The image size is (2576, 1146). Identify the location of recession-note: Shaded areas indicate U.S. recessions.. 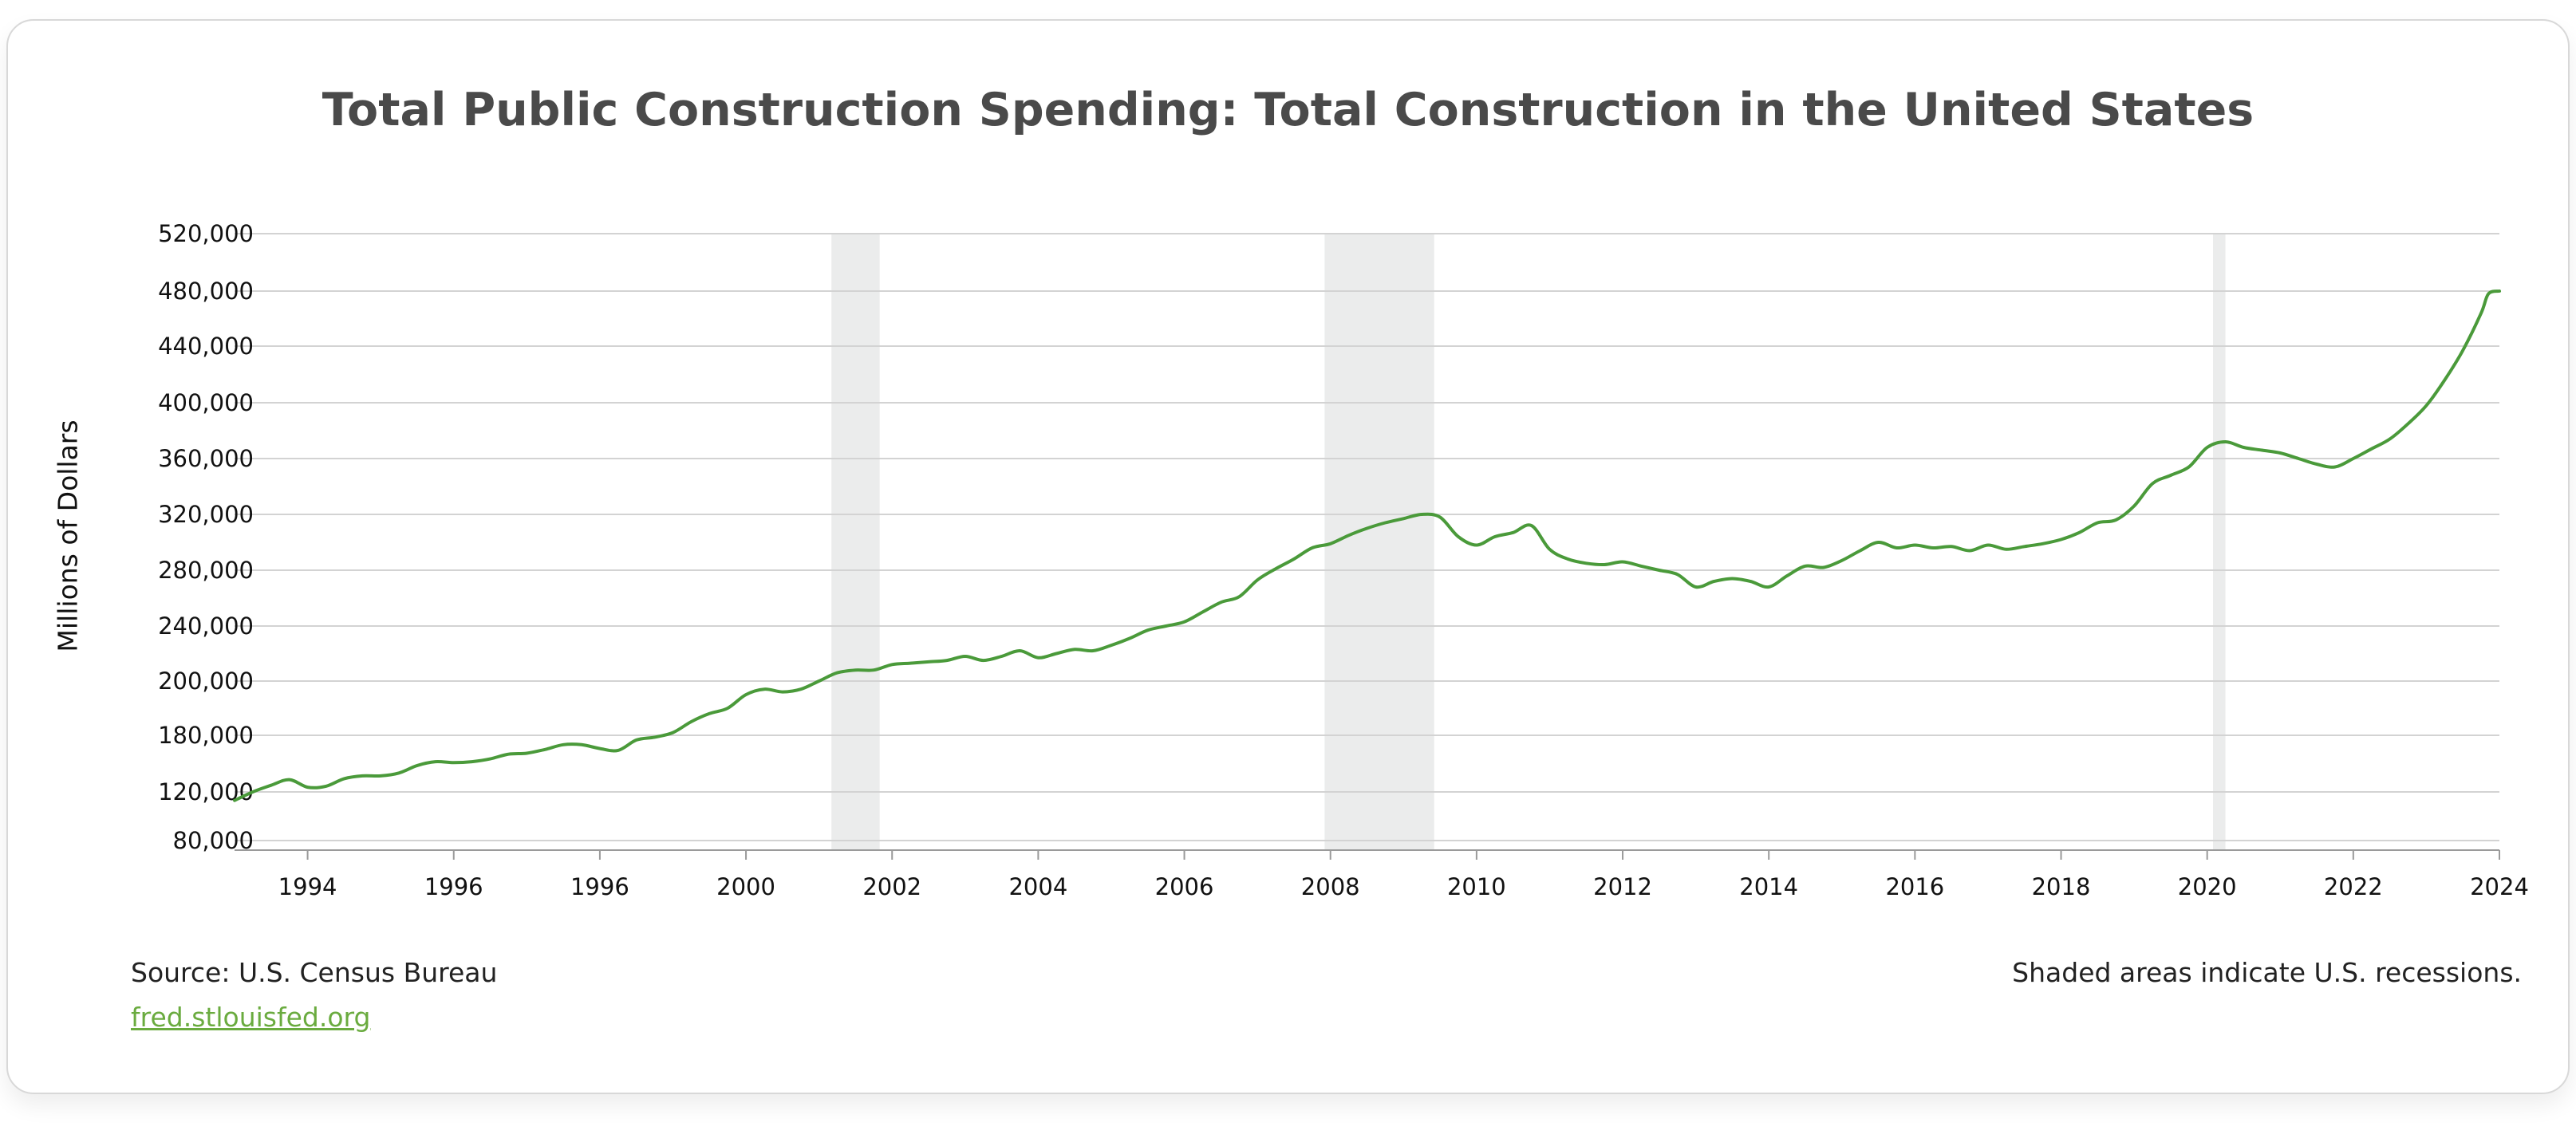
(2267, 972).